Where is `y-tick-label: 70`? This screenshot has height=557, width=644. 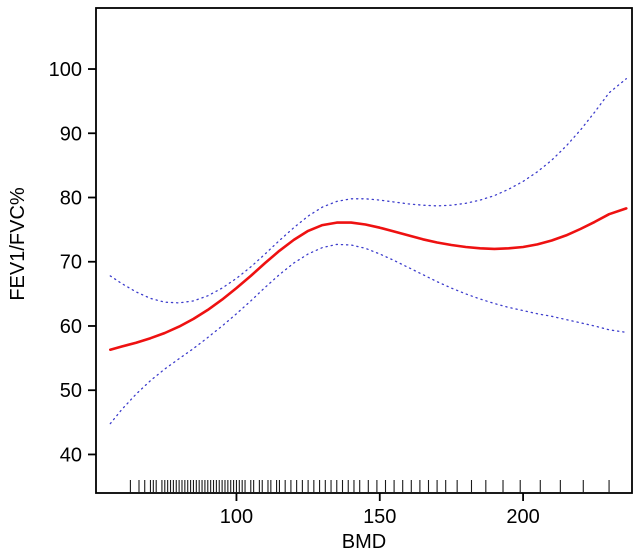
y-tick-label: 70 is located at coordinates (71, 263).